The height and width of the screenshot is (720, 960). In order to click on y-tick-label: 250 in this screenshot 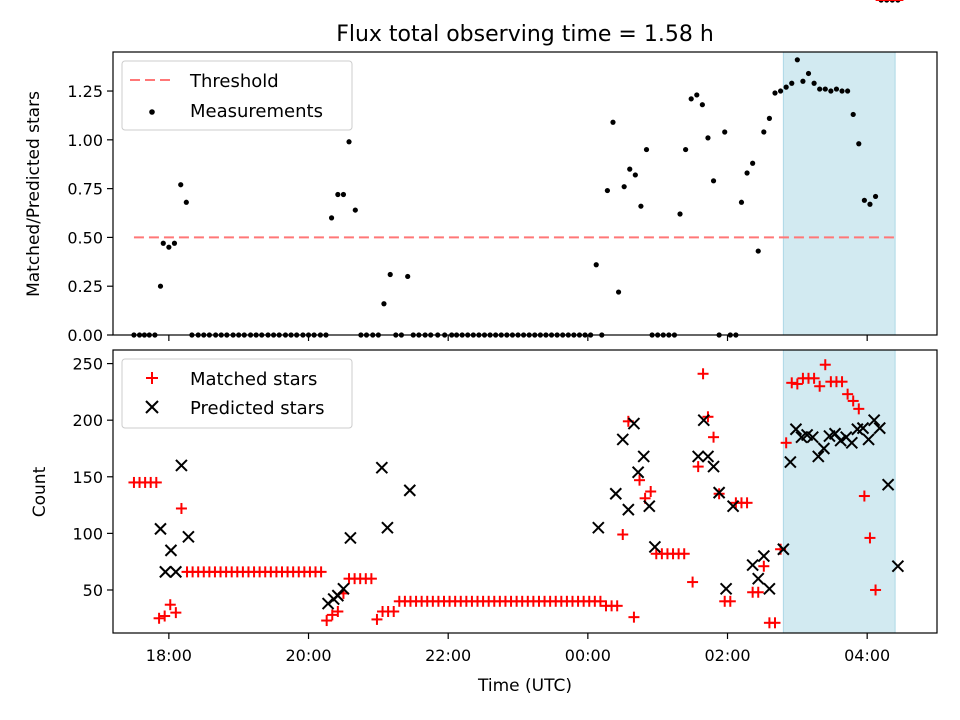, I will do `click(87, 364)`.